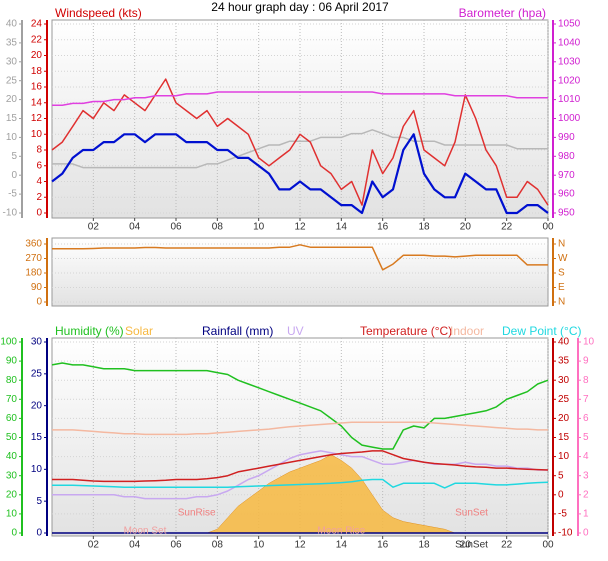 Image resolution: width=608 pixels, height=561 pixels. Describe the element at coordinates (586, 514) in the screenshot. I see `y-tick-label: 1` at that location.